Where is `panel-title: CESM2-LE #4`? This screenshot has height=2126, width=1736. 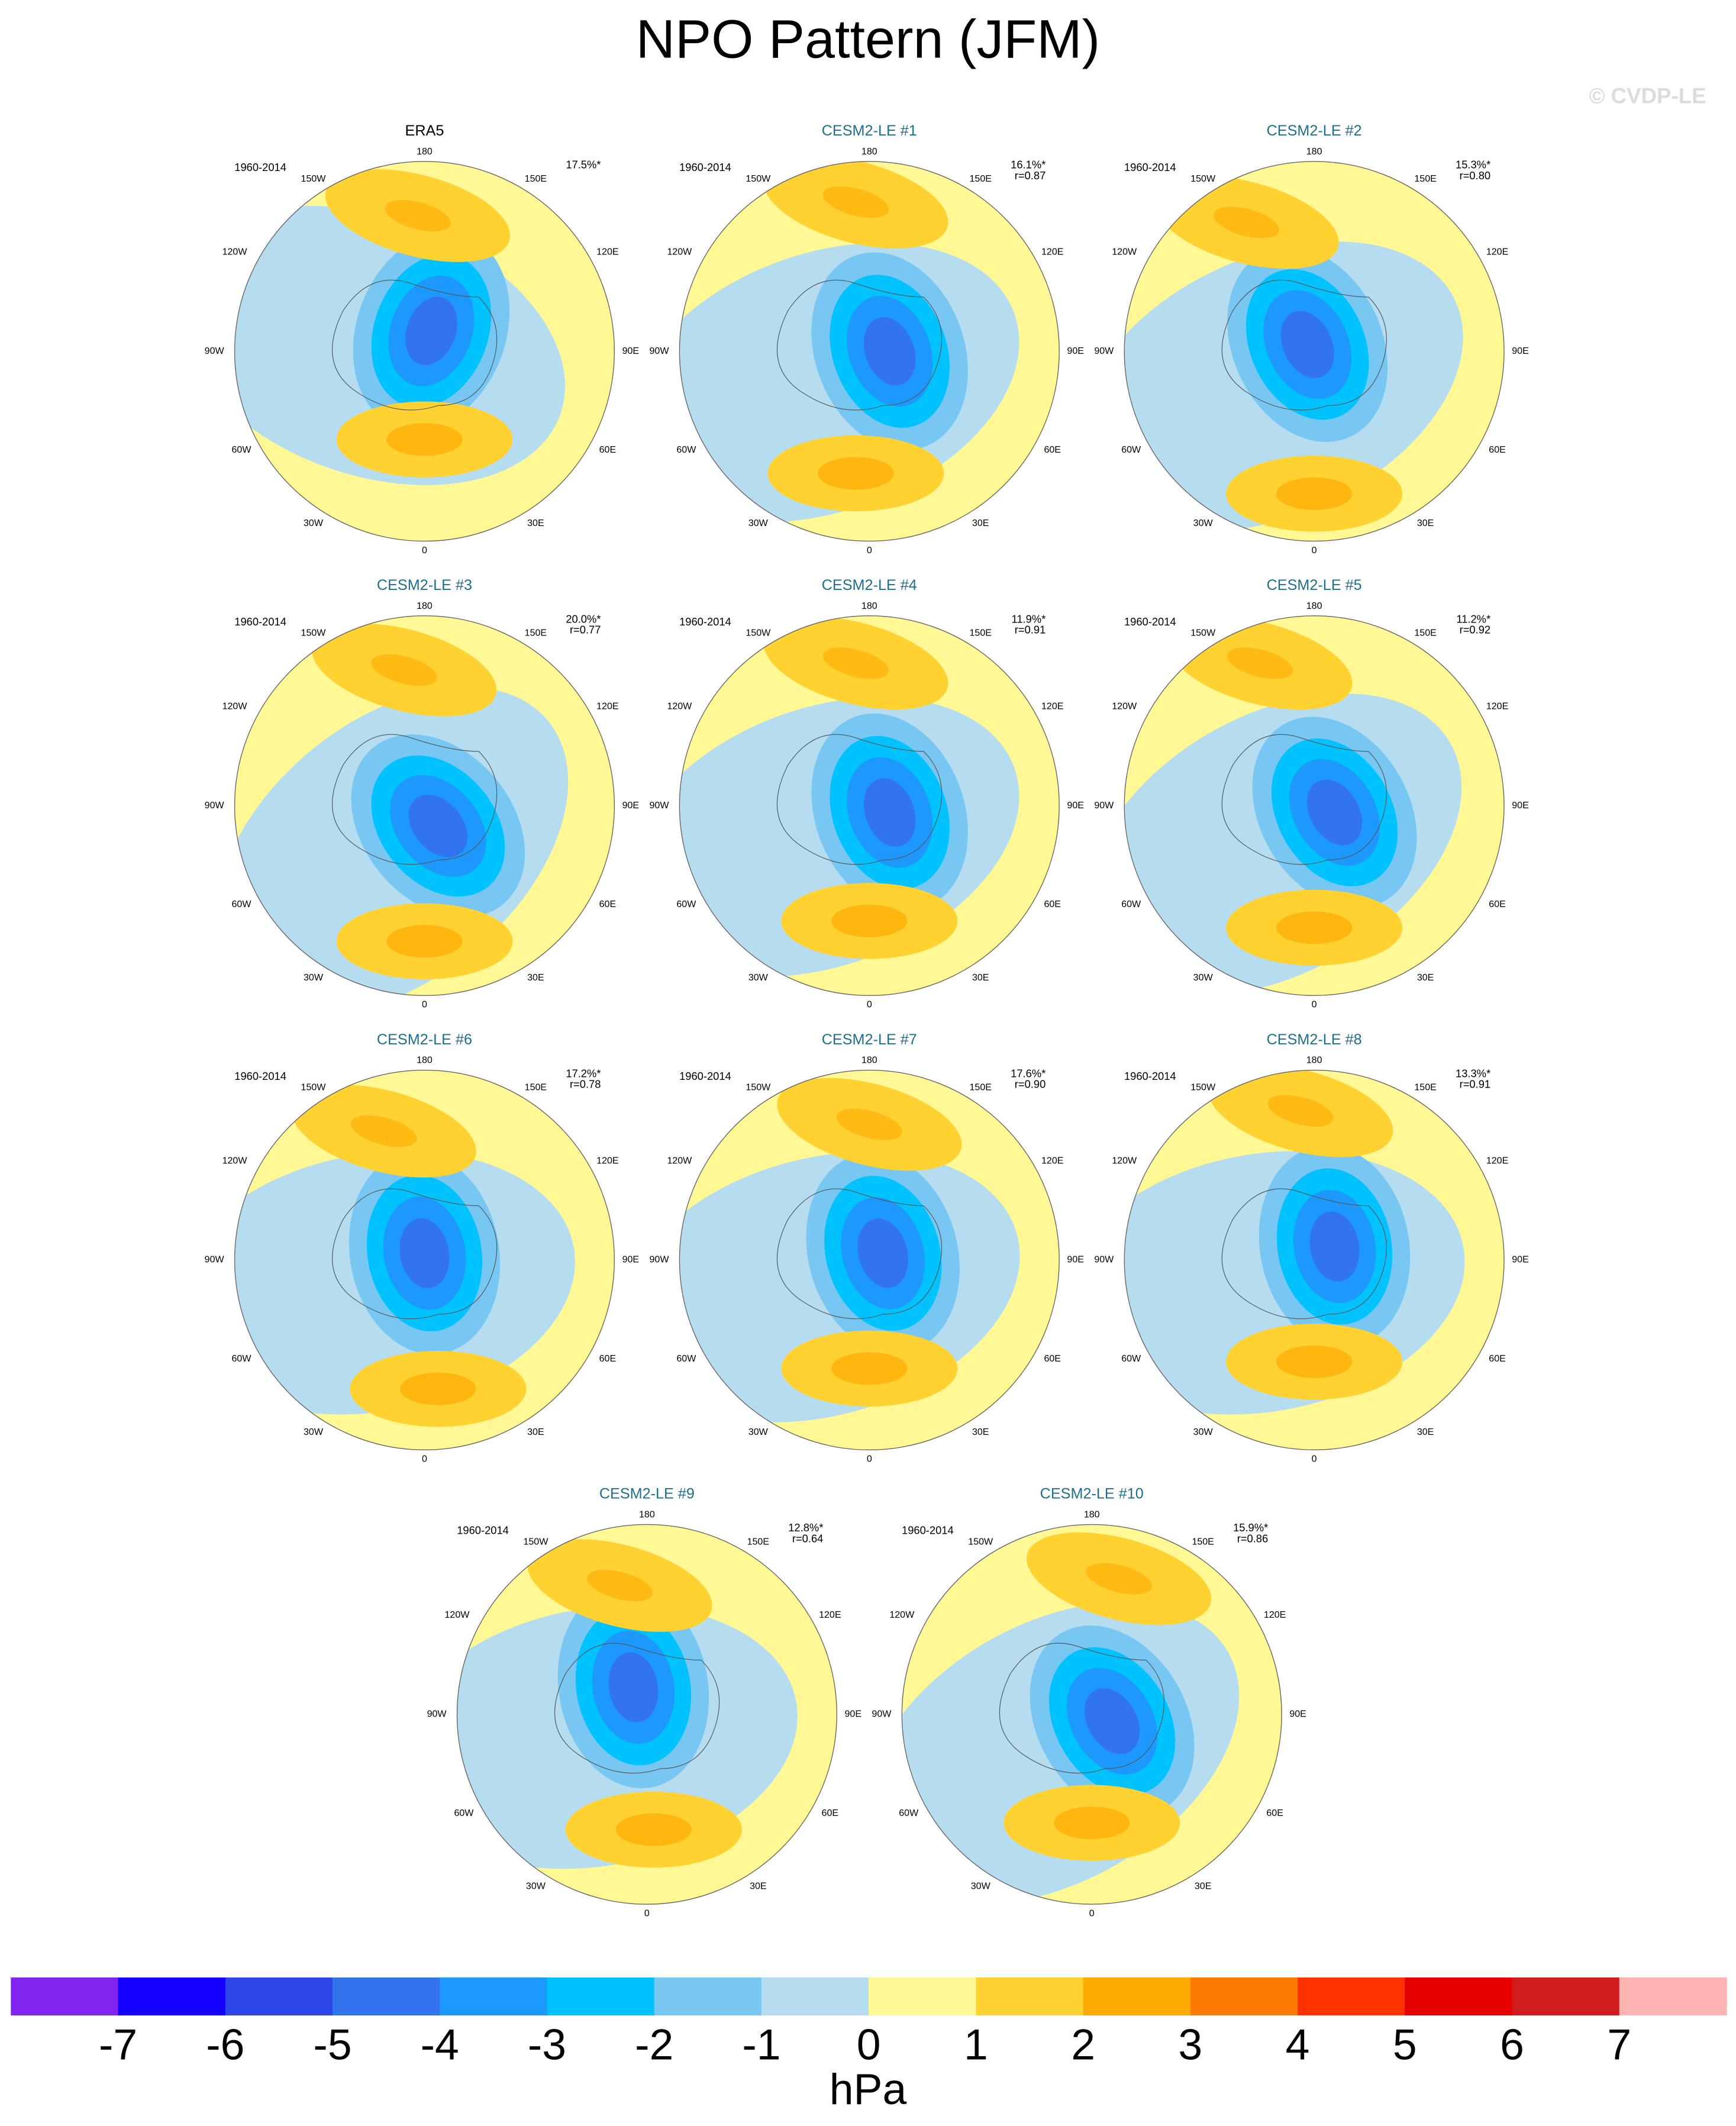 panel-title: CESM2-LE #4 is located at coordinates (869, 585).